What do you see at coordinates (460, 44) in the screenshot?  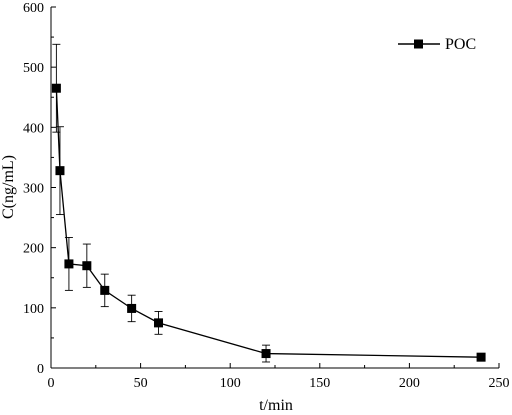 I see `legend-label-poc: POC` at bounding box center [460, 44].